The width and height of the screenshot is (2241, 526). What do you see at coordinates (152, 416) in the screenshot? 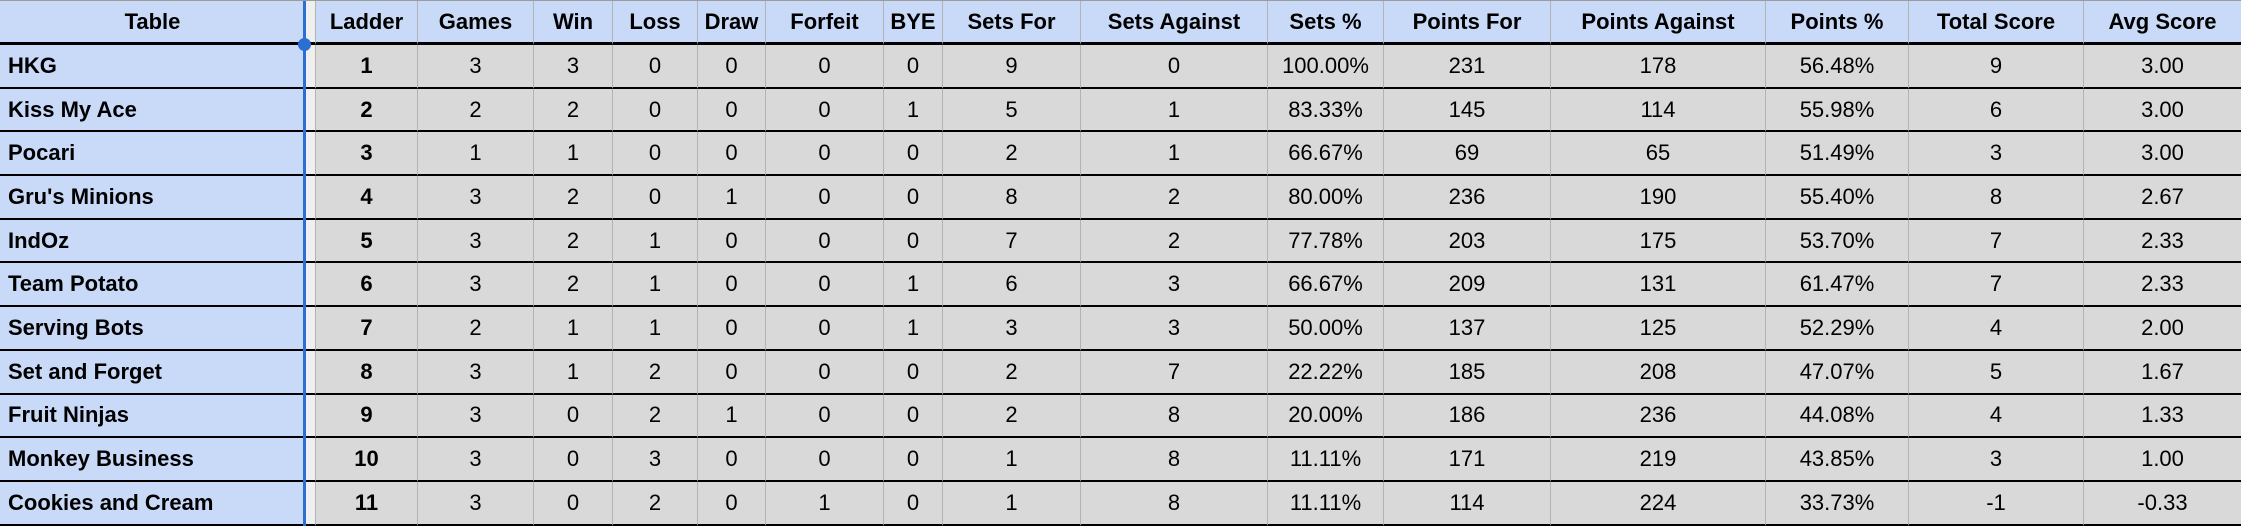
I see `team-name-cell-fruit-ninjas: Fruit Ninjas` at bounding box center [152, 416].